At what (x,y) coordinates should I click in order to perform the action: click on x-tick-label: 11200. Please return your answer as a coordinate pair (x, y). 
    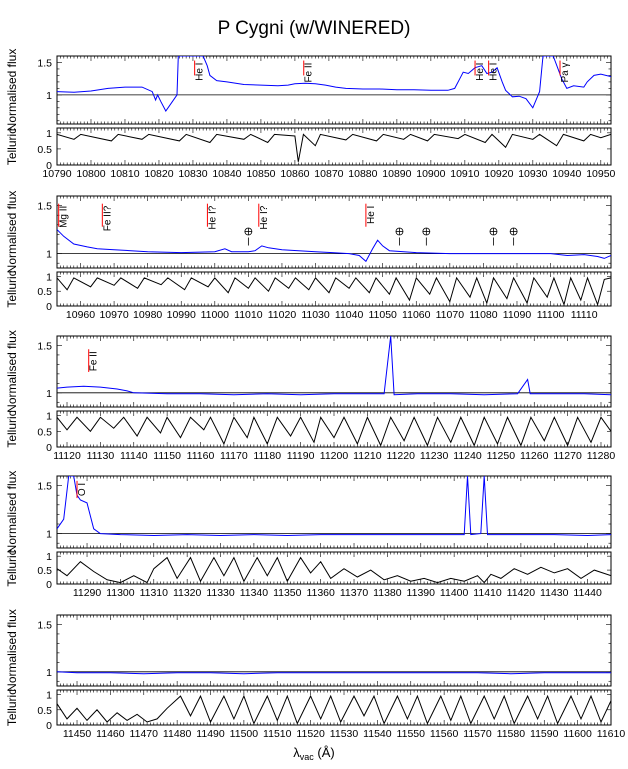
    Looking at the image, I should click on (334, 456).